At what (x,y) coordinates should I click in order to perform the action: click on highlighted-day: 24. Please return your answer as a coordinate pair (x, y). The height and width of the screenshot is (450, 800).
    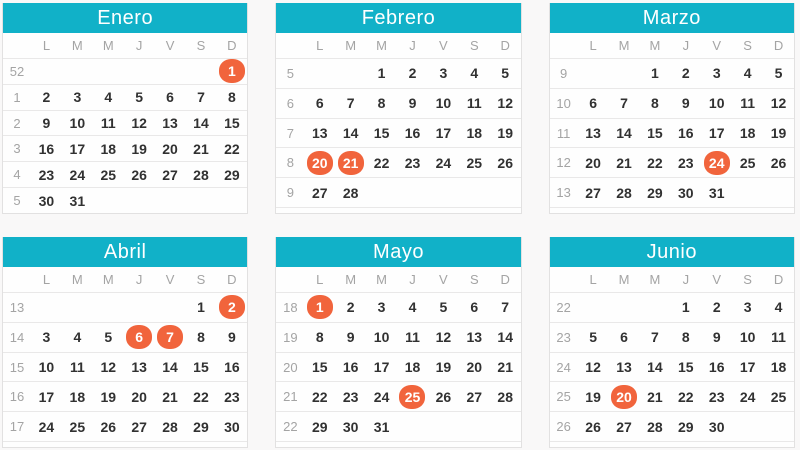
    Looking at the image, I should click on (716, 162).